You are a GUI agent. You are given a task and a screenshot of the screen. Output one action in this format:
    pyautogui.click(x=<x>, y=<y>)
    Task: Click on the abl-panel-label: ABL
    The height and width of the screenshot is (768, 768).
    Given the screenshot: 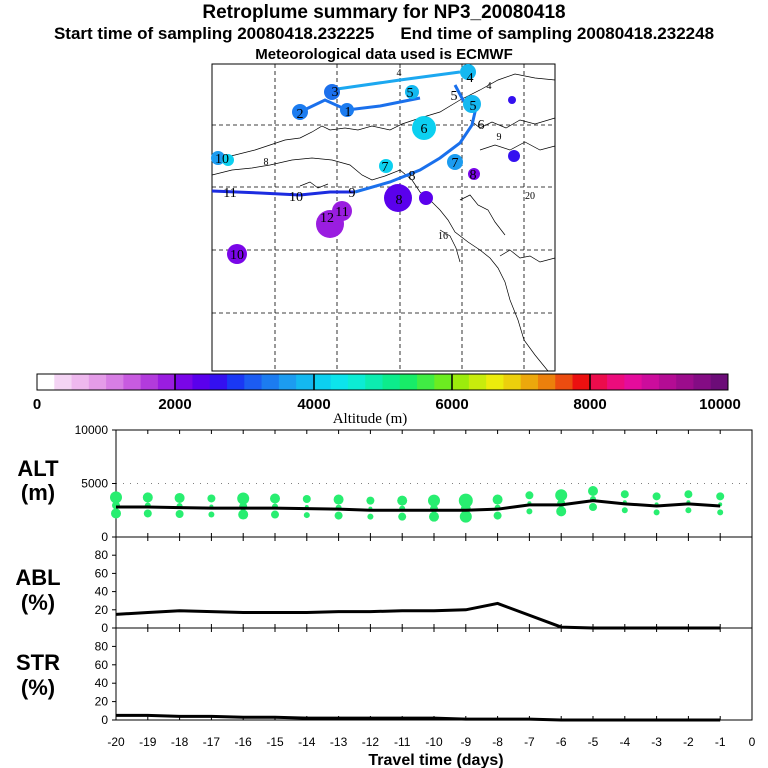 What is the action you would take?
    pyautogui.click(x=37, y=577)
    